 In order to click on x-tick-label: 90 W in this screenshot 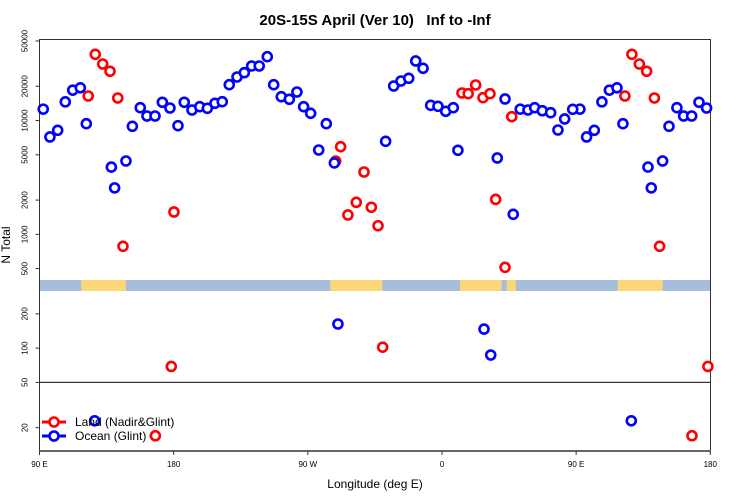, I will do `click(307, 464)`.